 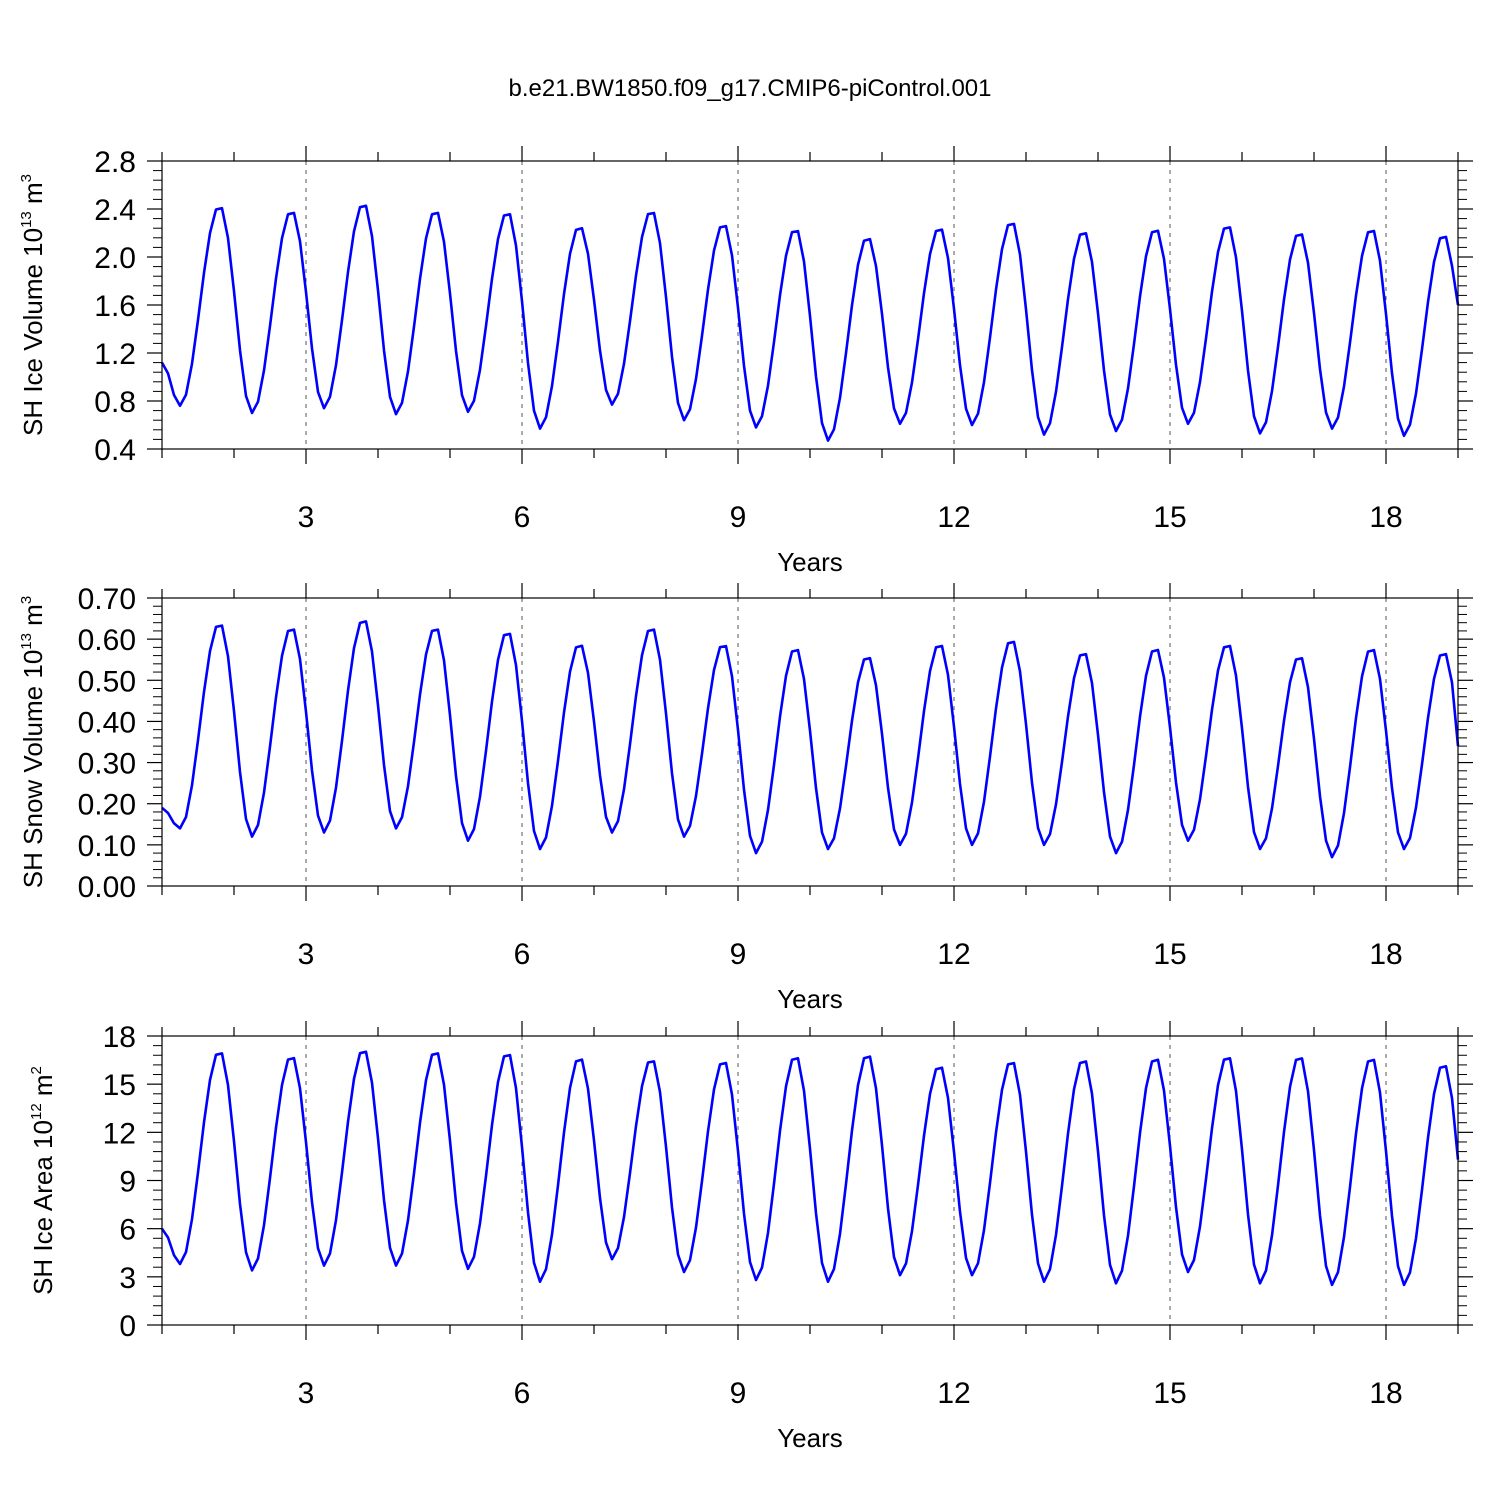 What do you see at coordinates (33, 332) in the screenshot?
I see `y-label-text: SH Ice Volume 10` at bounding box center [33, 332].